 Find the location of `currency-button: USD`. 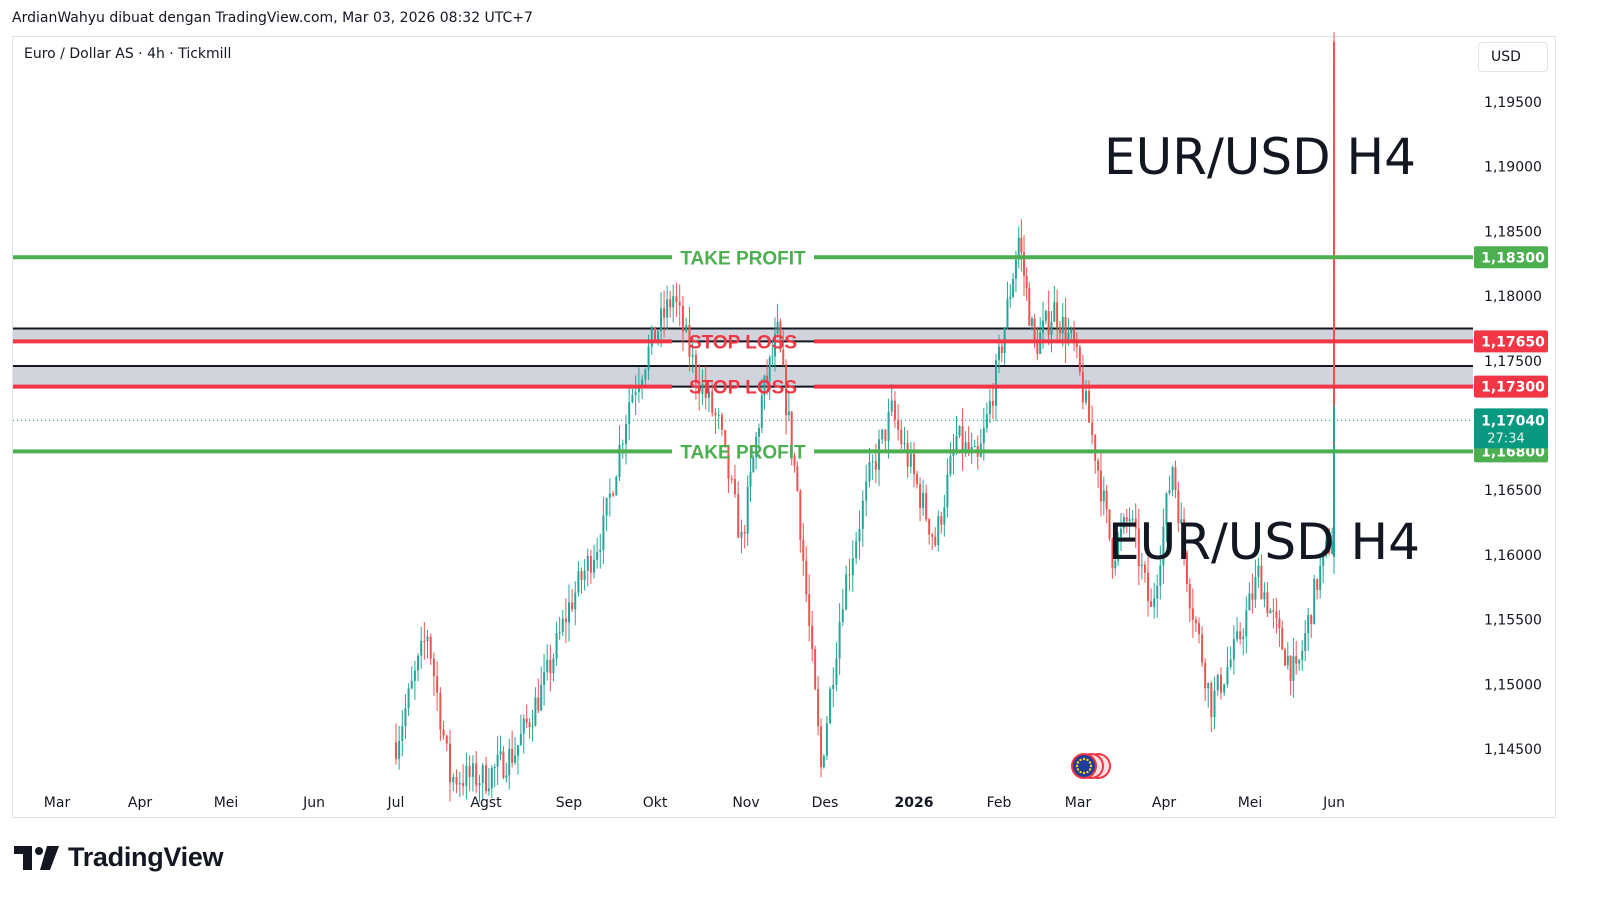

currency-button: USD is located at coordinates (1513, 57).